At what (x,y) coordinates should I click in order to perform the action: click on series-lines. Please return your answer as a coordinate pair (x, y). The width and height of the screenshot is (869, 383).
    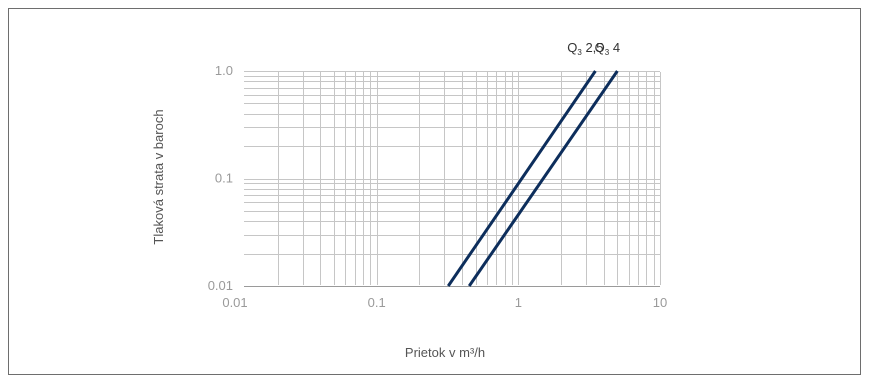
    Looking at the image, I should click on (532, 178).